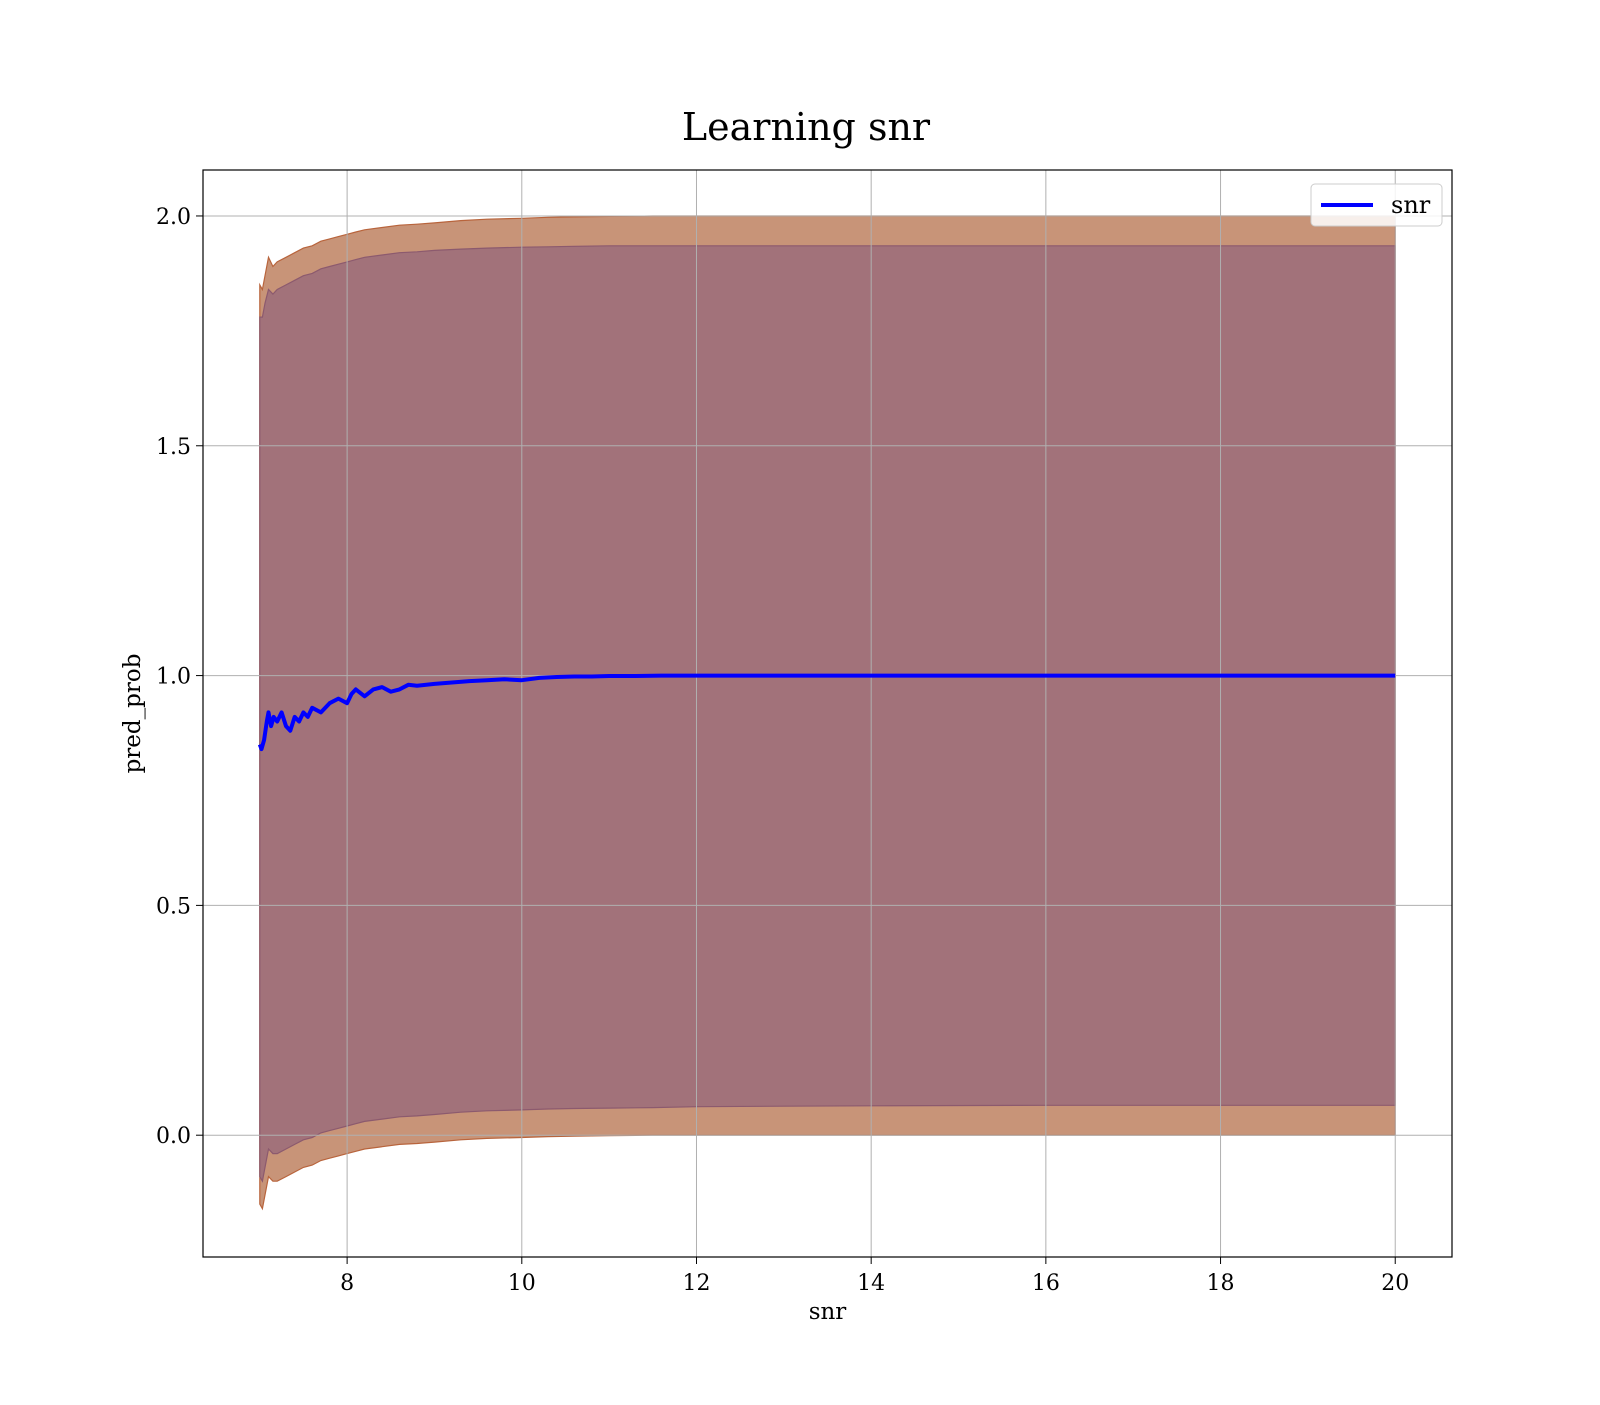  I want to click on x-tick-label: 18, so click(1221, 1283).